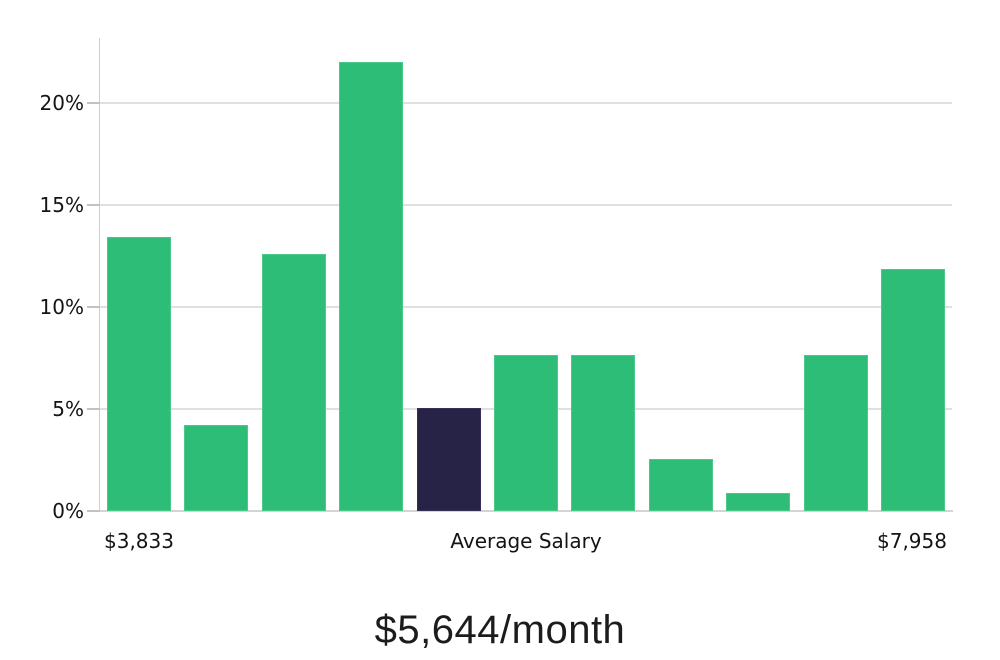  What do you see at coordinates (526, 205) in the screenshot?
I see `gridline-15pct` at bounding box center [526, 205].